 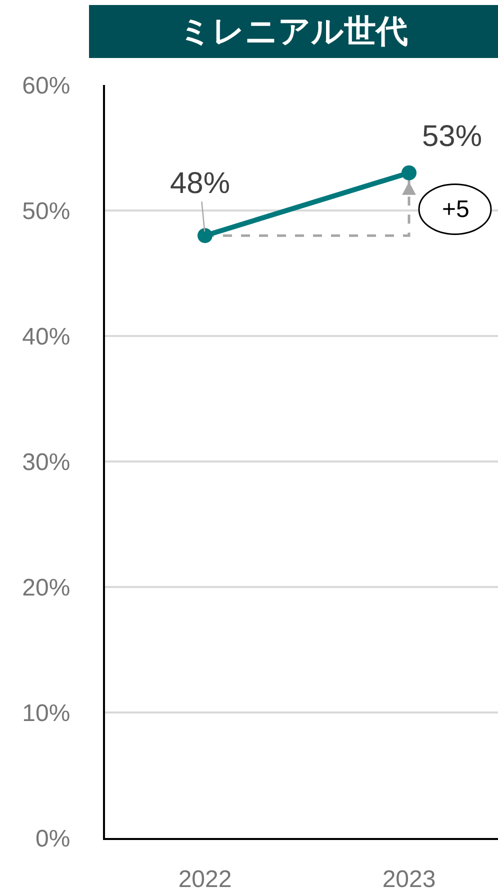 What do you see at coordinates (53, 838) in the screenshot?
I see `y-tick-label: 0%` at bounding box center [53, 838].